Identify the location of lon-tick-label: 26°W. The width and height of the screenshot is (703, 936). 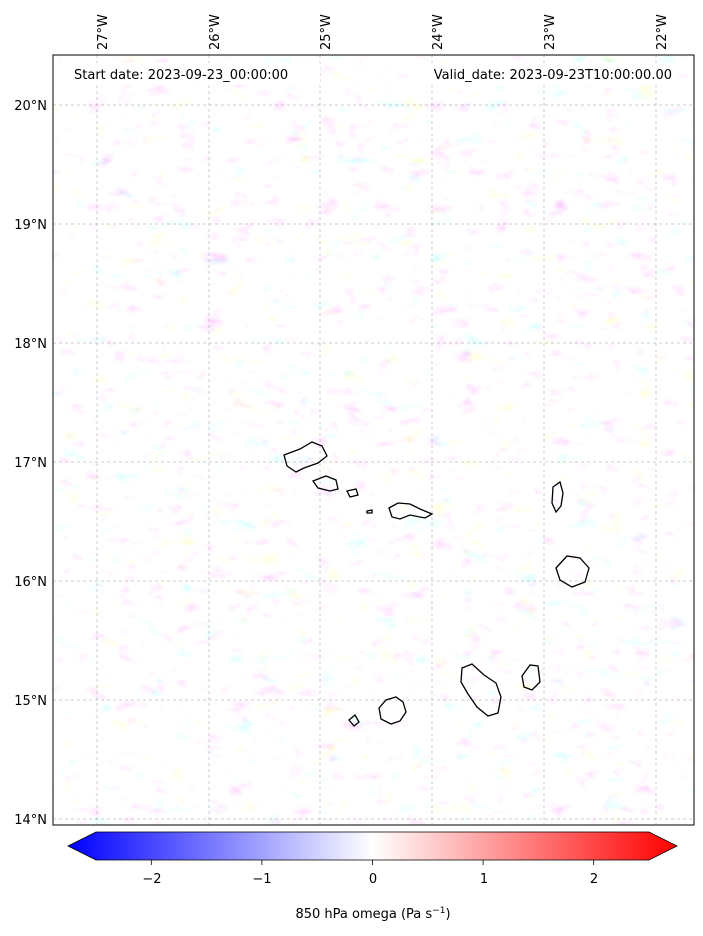
(215, 32).